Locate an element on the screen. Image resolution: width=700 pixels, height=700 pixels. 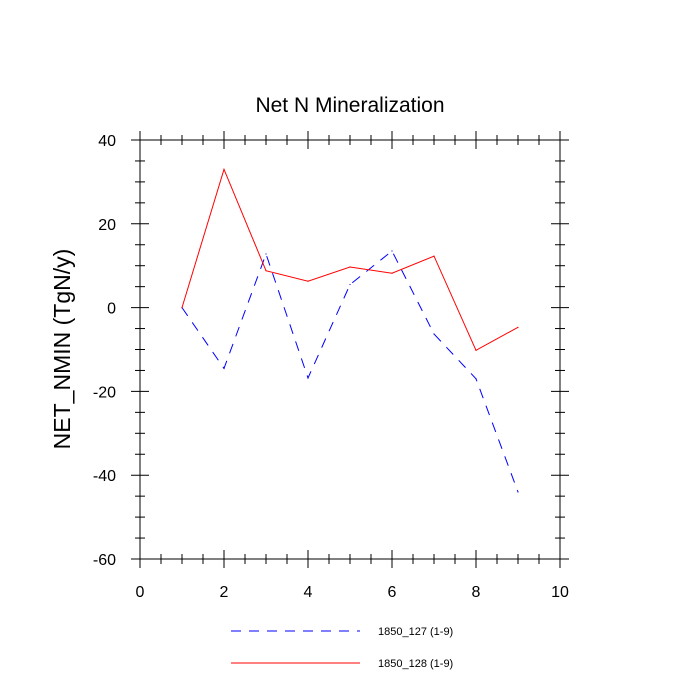
x-tick-label: 8 is located at coordinates (476, 592).